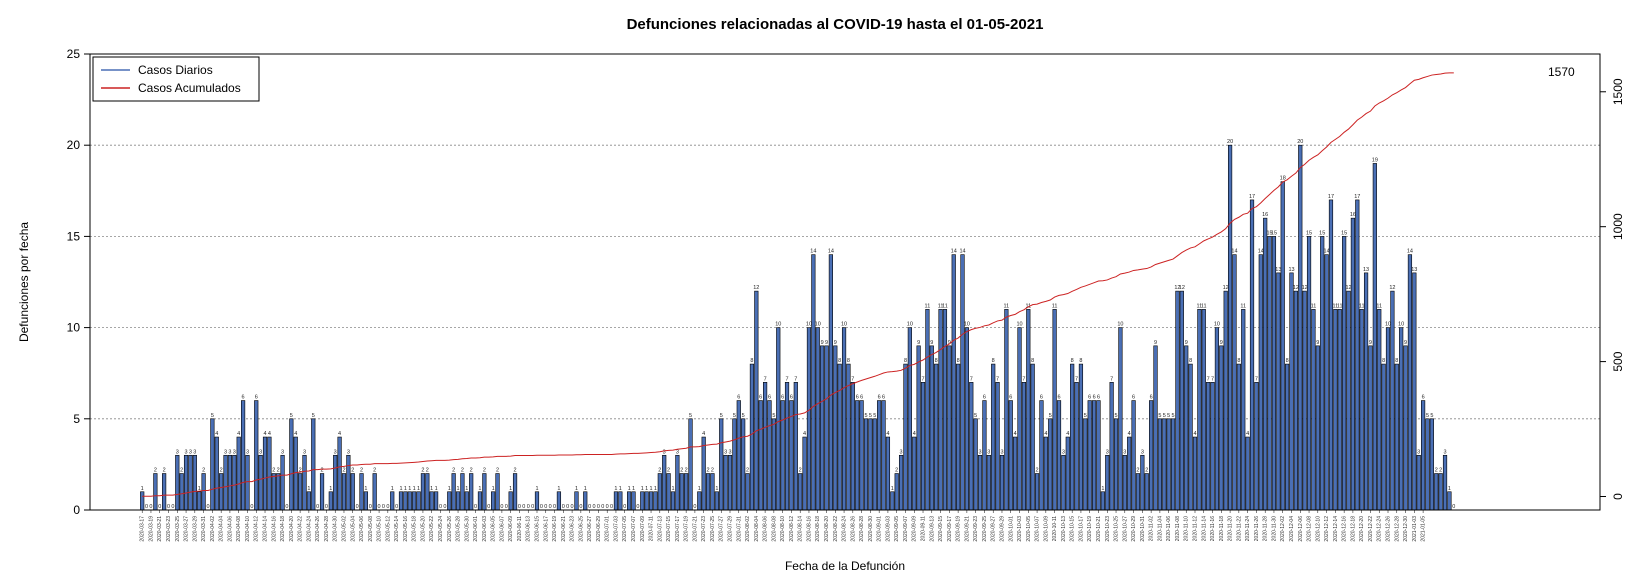  I want to click on x-tick-label: 2020-05-10, so click(380, 529).